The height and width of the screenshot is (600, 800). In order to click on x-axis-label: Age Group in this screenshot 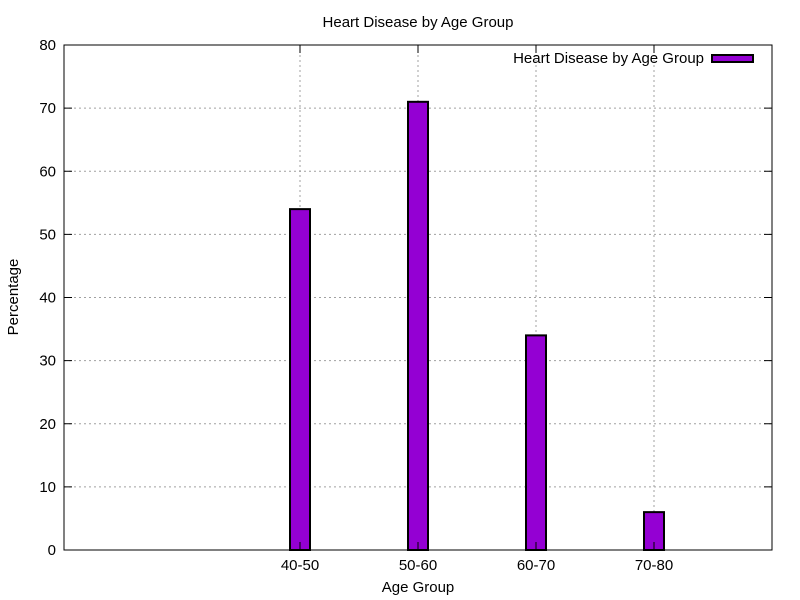, I will do `click(418, 587)`.